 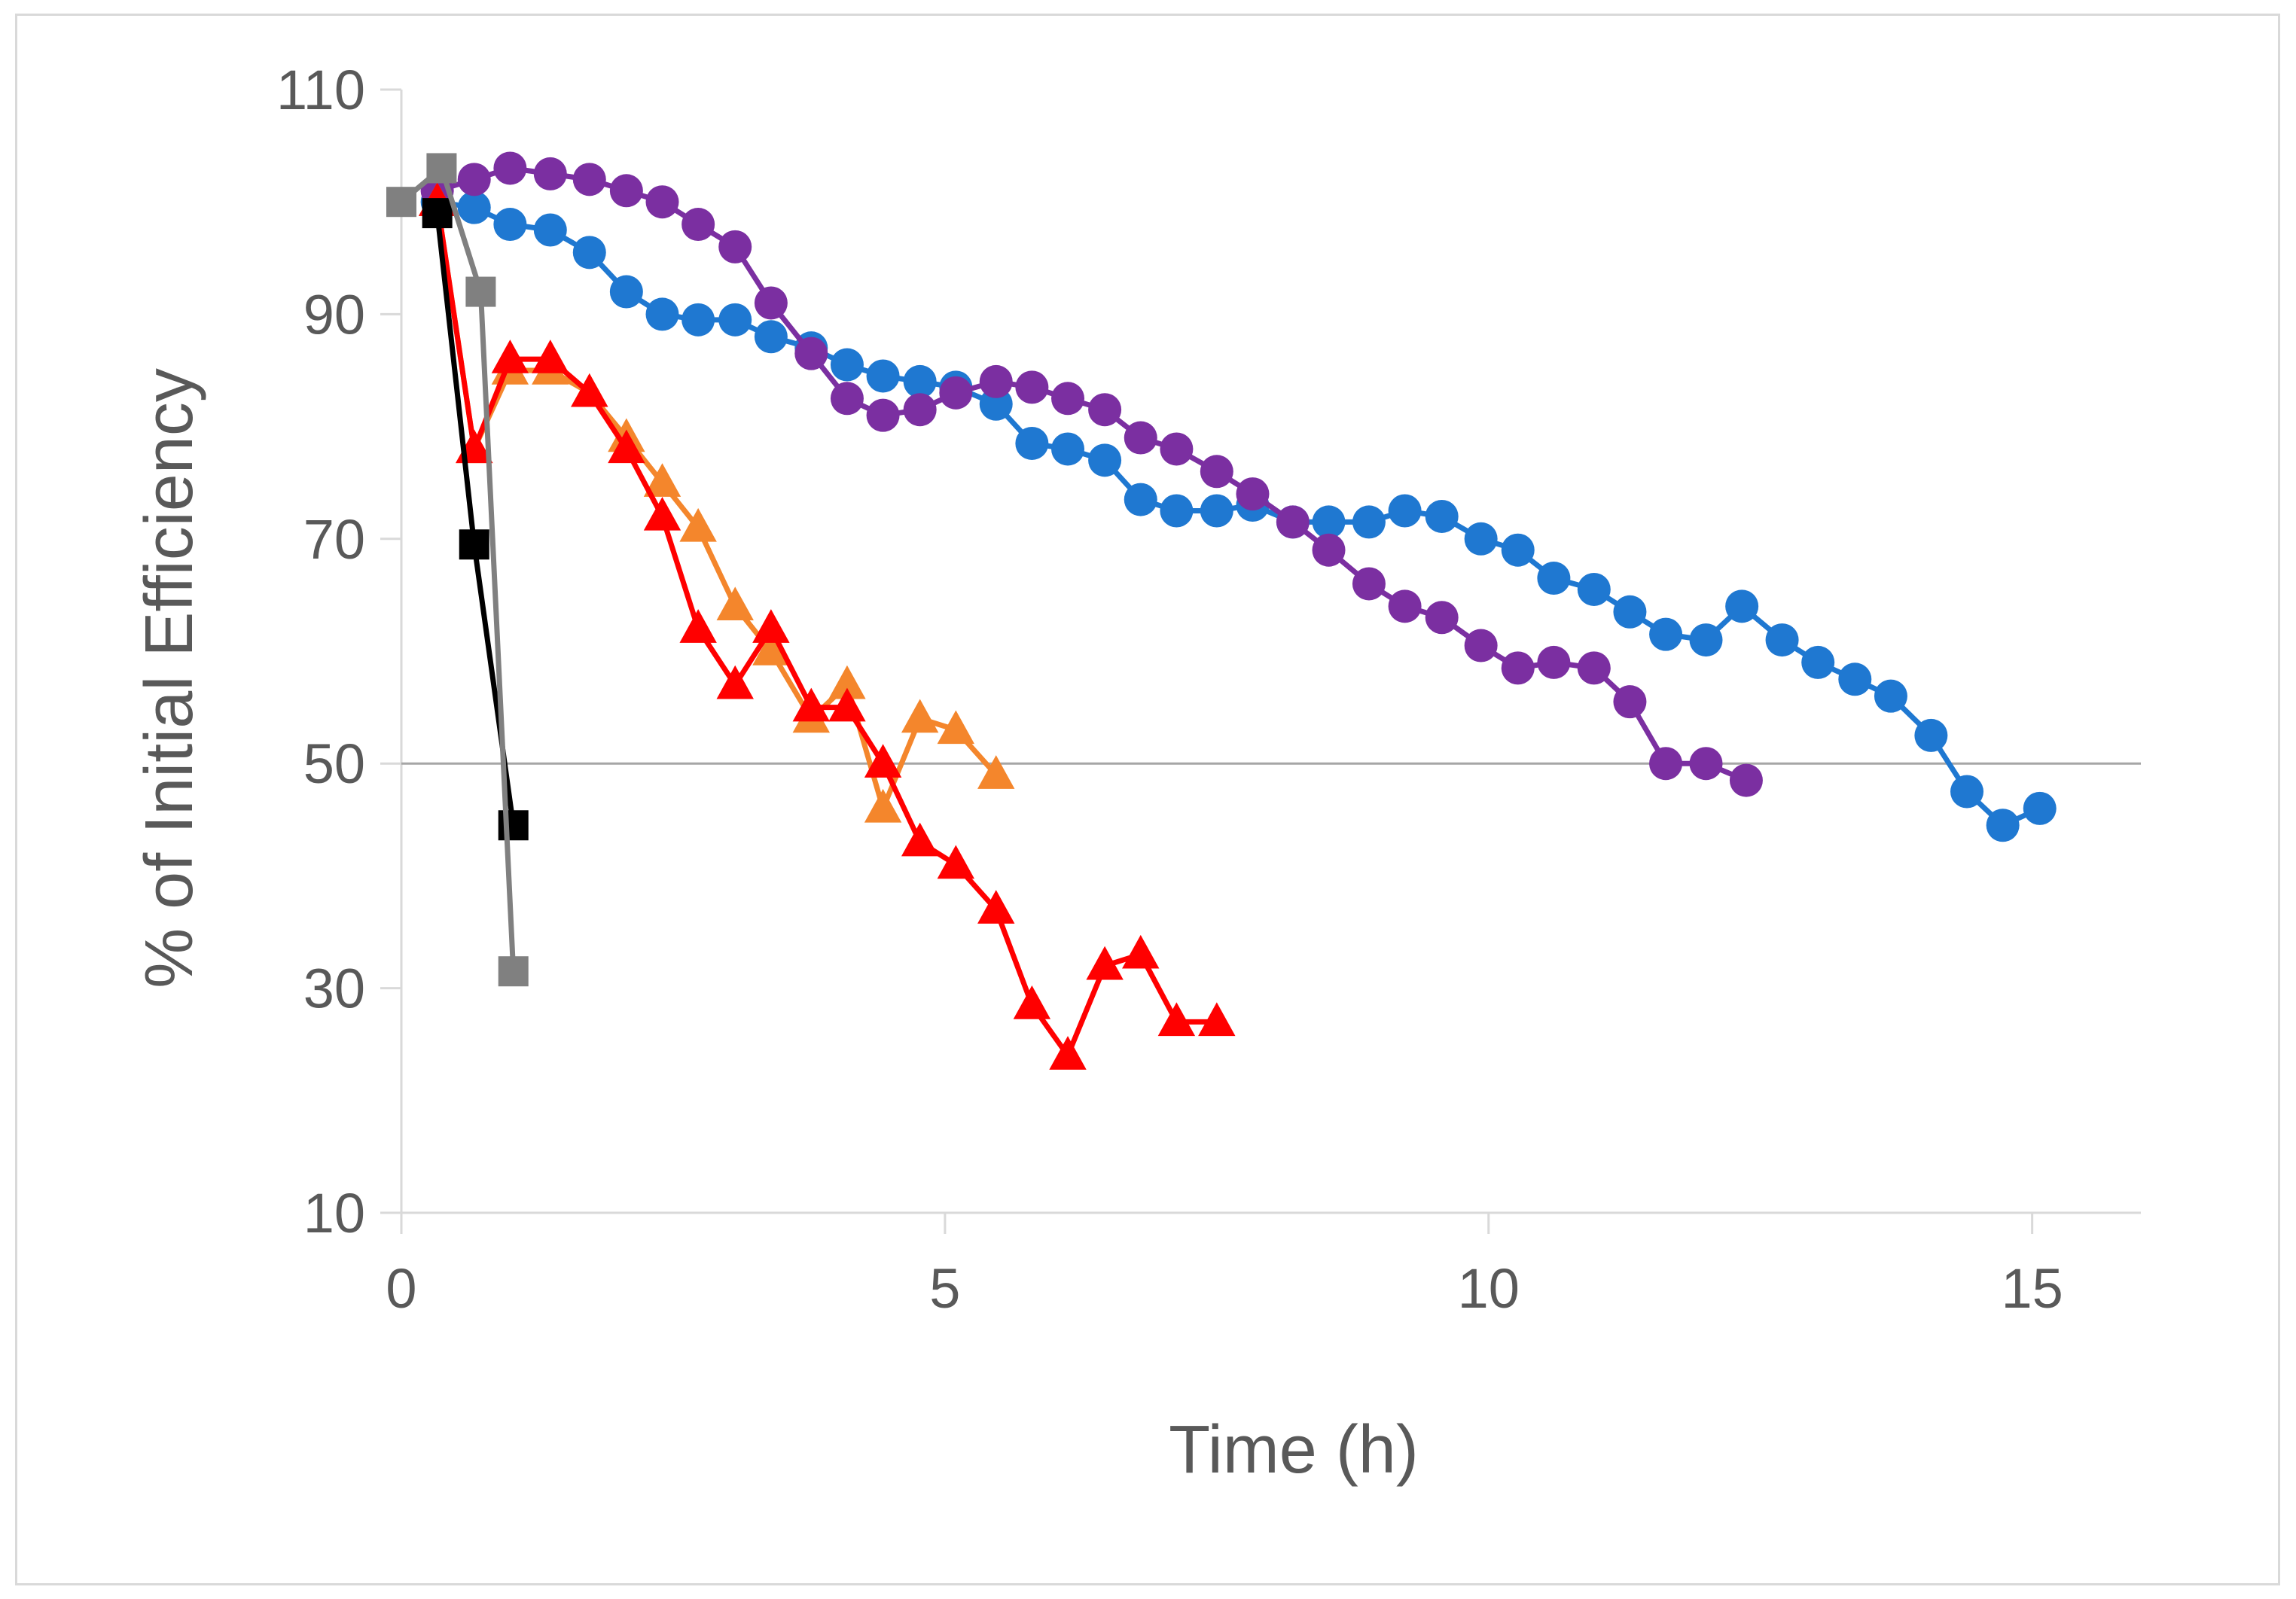 I want to click on x-axis-title: Time (h), so click(x=1294, y=1450).